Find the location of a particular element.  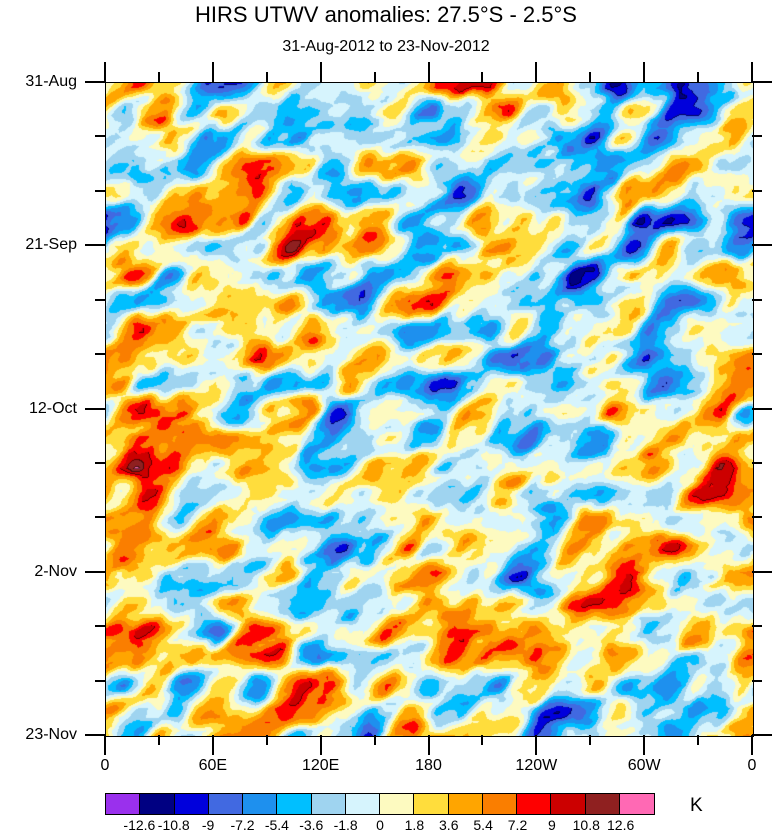

colorbar-tick-label-7: 0 is located at coordinates (380, 825).